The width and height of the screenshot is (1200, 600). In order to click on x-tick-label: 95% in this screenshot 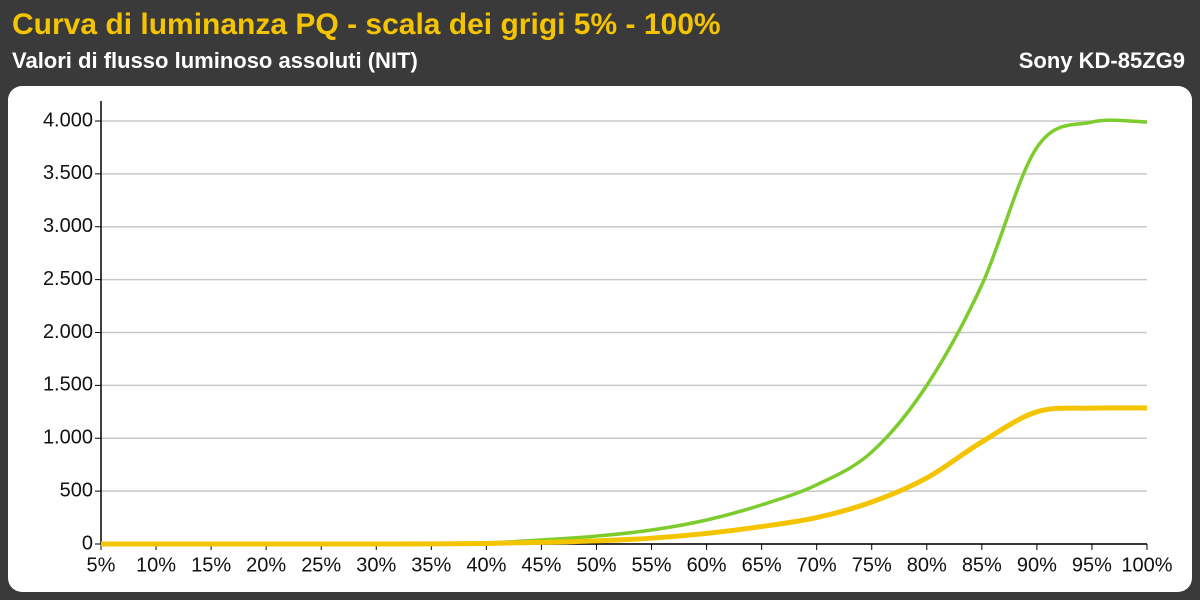, I will do `click(1092, 565)`.